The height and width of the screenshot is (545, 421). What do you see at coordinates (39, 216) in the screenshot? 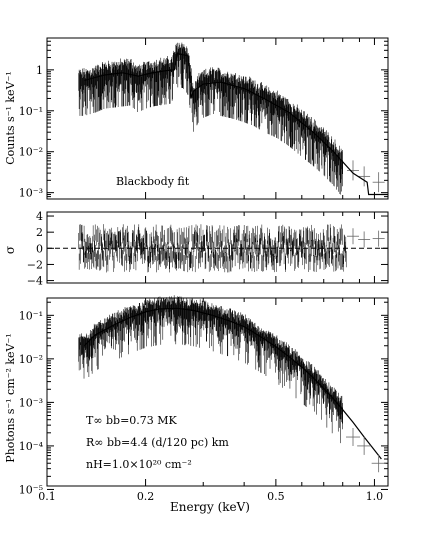
I see `y-tick-label: 4` at bounding box center [39, 216].